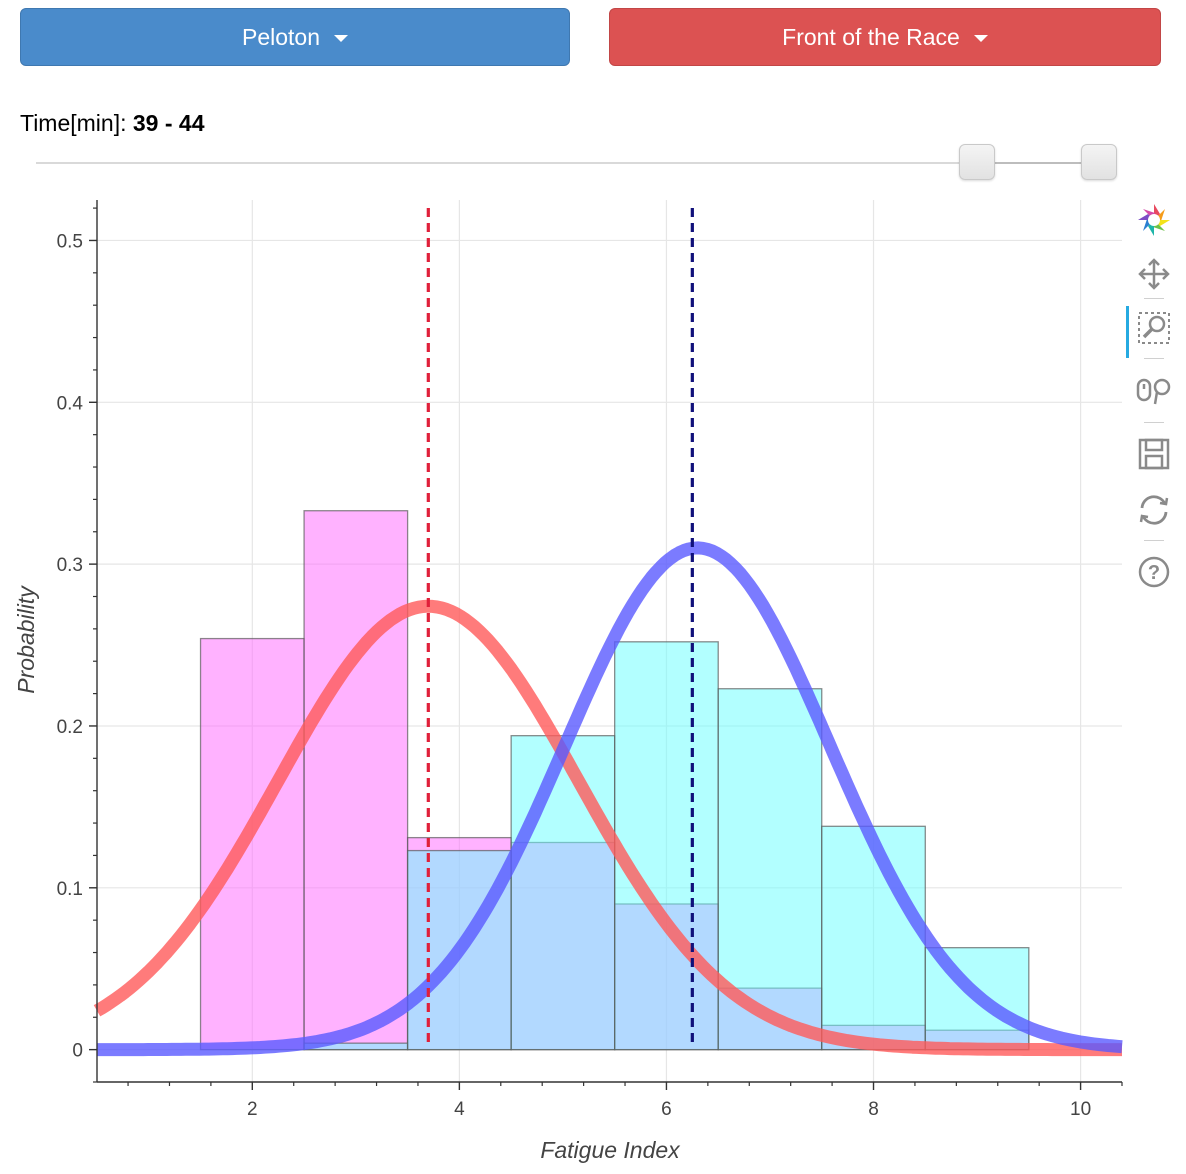 This screenshot has height=1174, width=1186. What do you see at coordinates (1038, 163) in the screenshot?
I see `time-slider-range` at bounding box center [1038, 163].